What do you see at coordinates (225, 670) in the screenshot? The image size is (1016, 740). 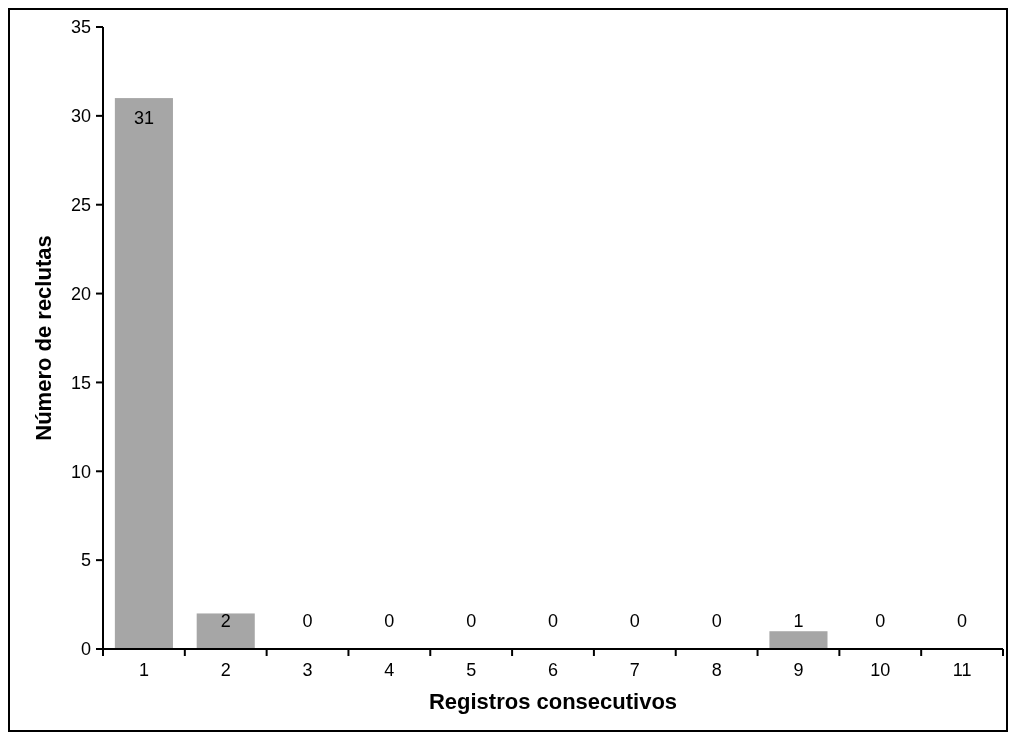 I see `x-tick-label: 2` at bounding box center [225, 670].